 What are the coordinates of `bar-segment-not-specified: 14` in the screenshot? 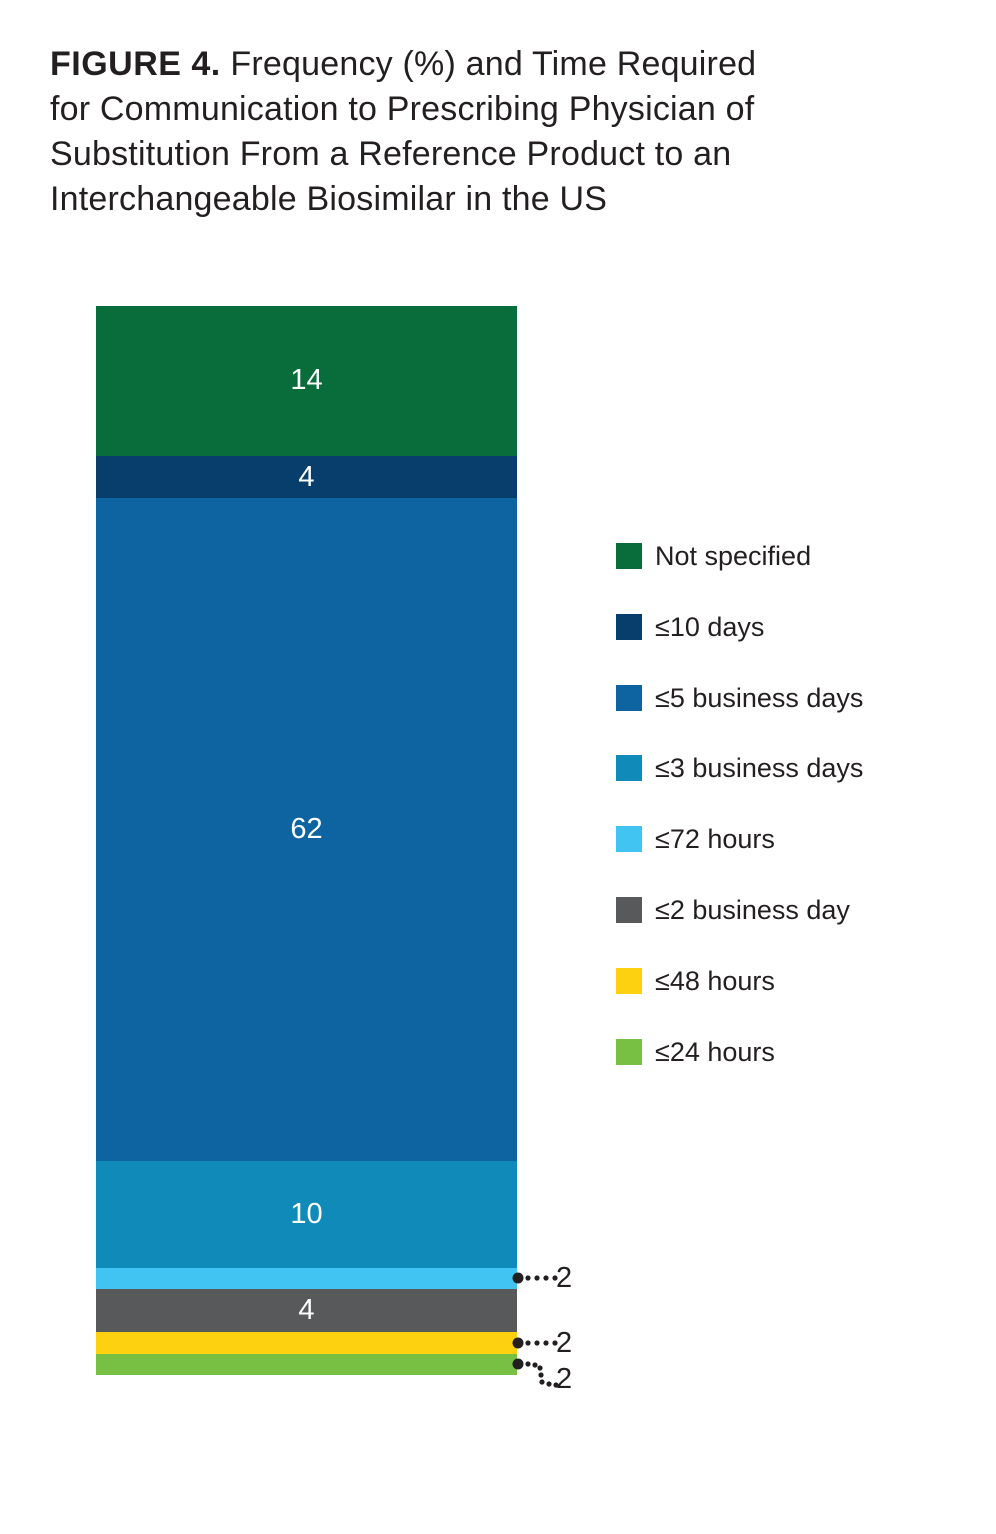 It's located at (306, 381).